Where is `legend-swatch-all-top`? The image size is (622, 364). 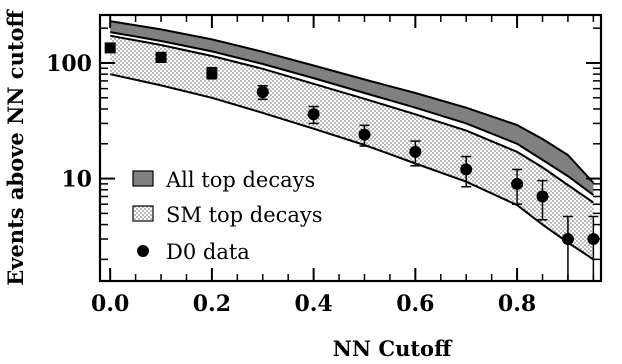
legend-swatch-all-top is located at coordinates (143, 178).